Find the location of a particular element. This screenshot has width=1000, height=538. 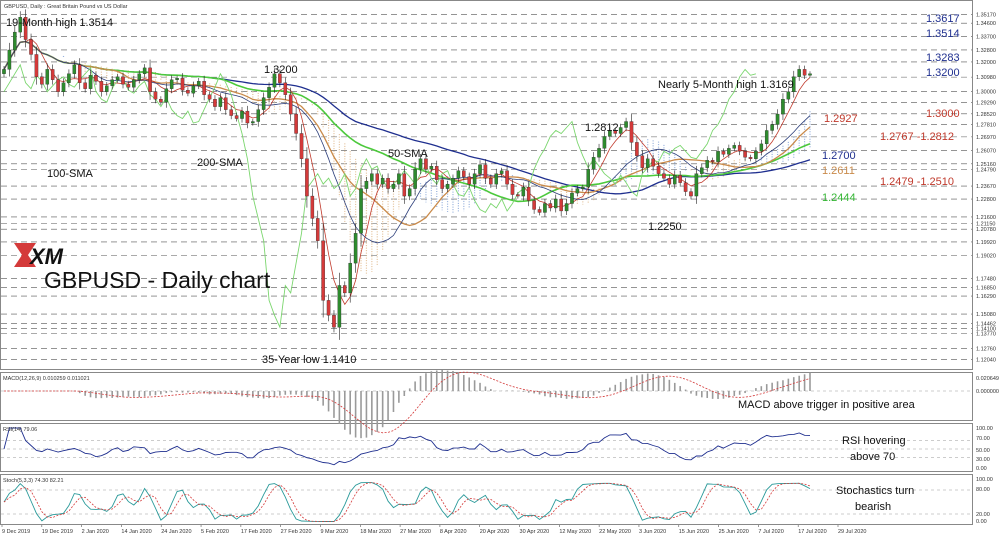

xm-logo: XM is located at coordinates (39, 256).